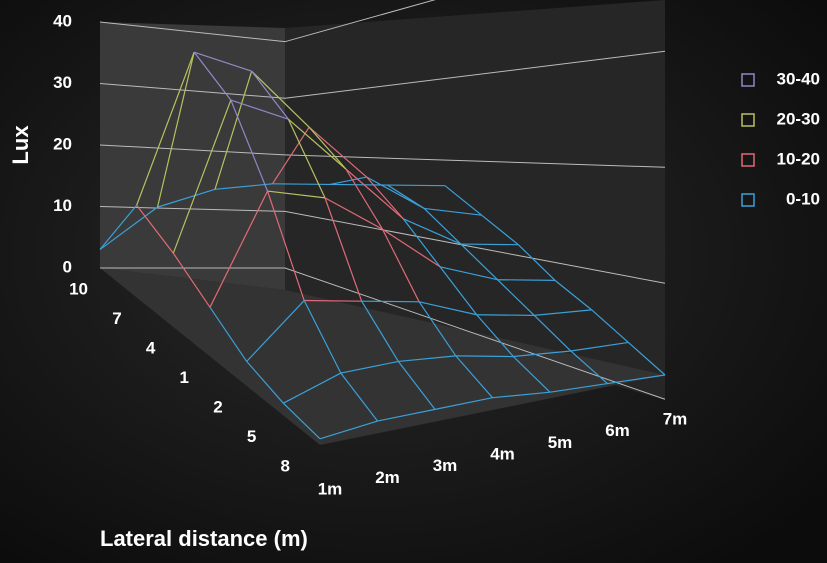  Describe the element at coordinates (803, 198) in the screenshot. I see `legend-label: 0-10` at that location.